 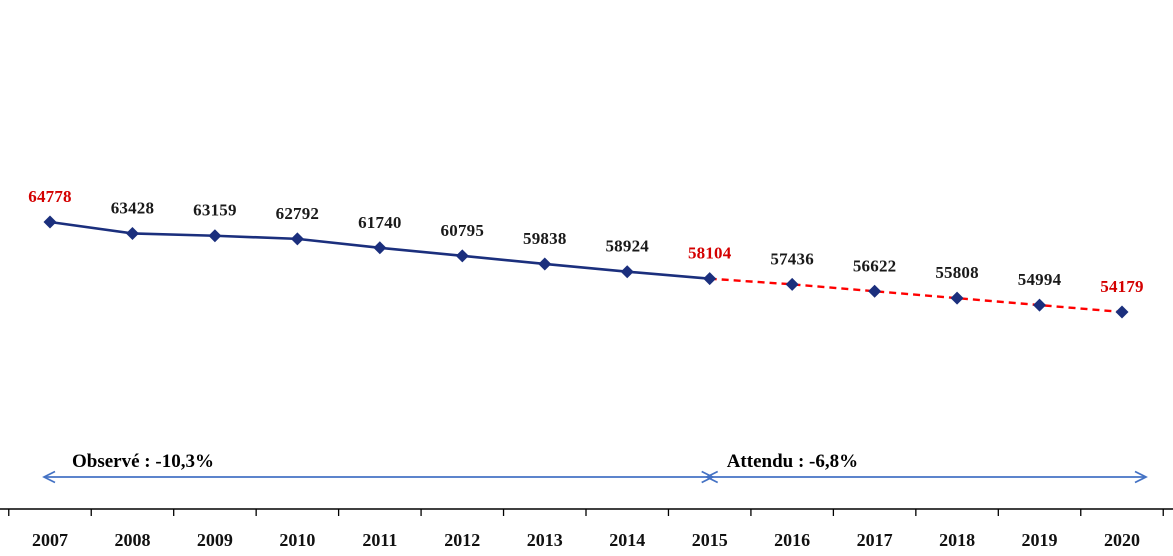 I want to click on data-point-2016, so click(x=792, y=284).